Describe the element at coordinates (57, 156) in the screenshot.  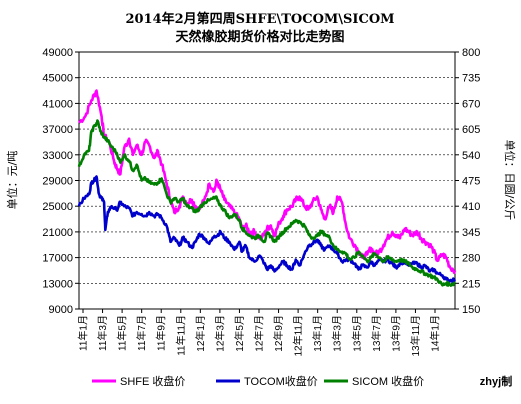
I see `y-tick-label-left: 33000` at that location.